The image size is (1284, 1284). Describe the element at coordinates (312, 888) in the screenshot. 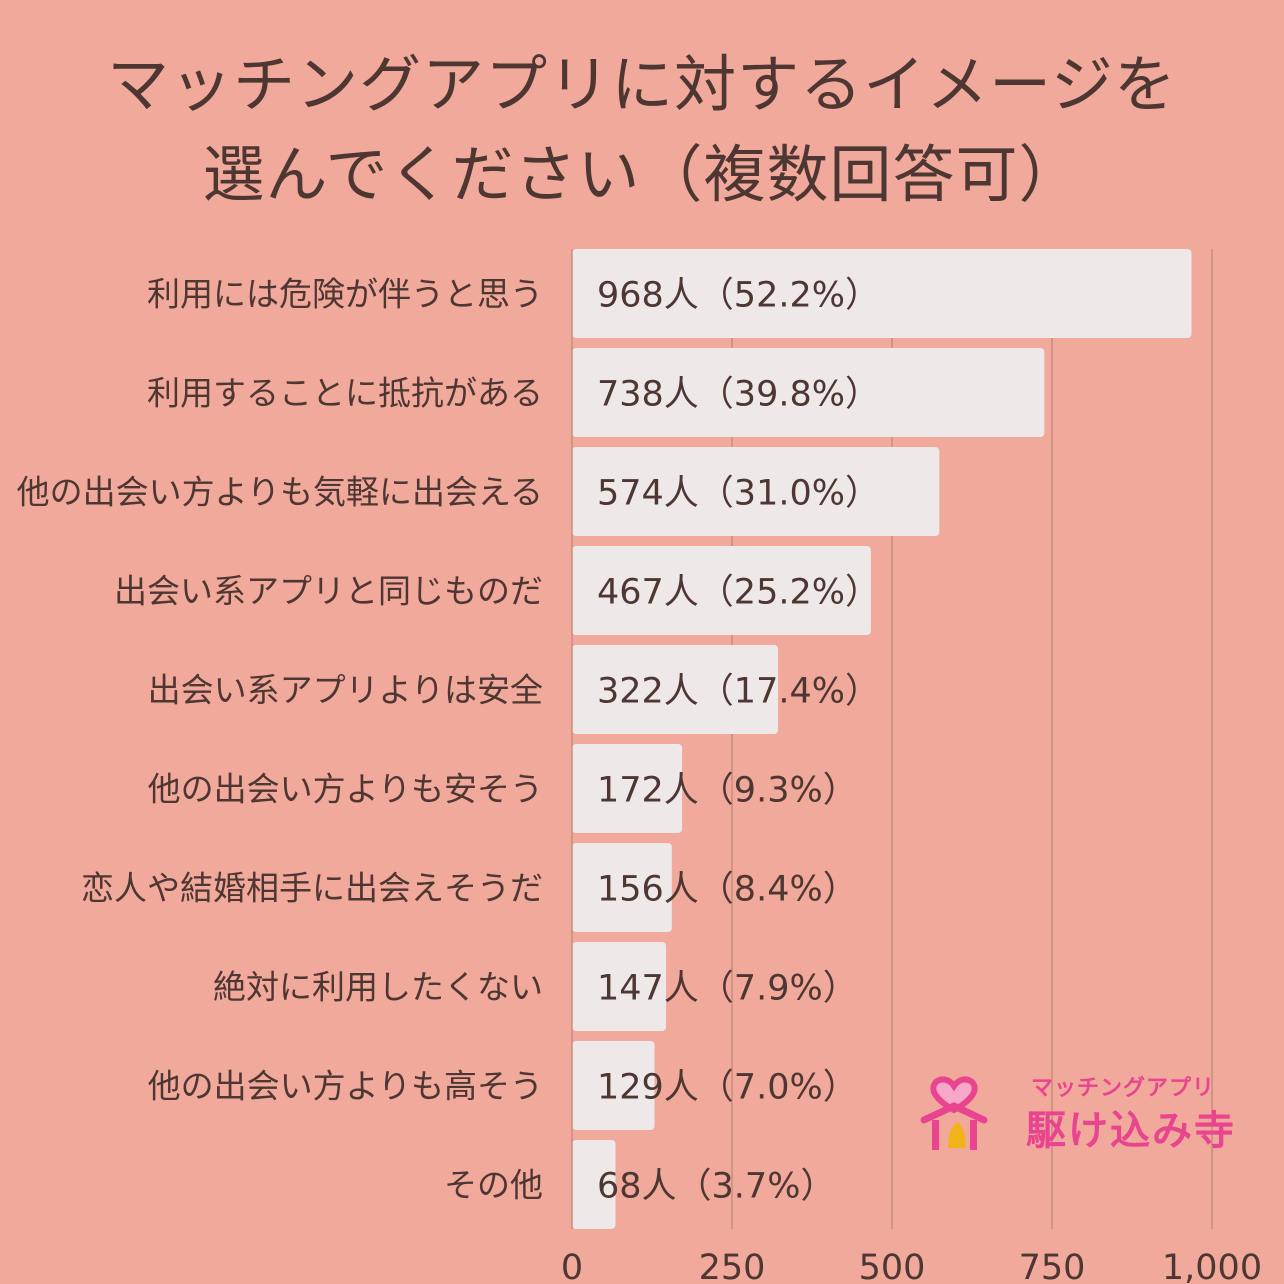

I see `category-label-6: 恋人や結婚相手に出会えそうだ` at that location.